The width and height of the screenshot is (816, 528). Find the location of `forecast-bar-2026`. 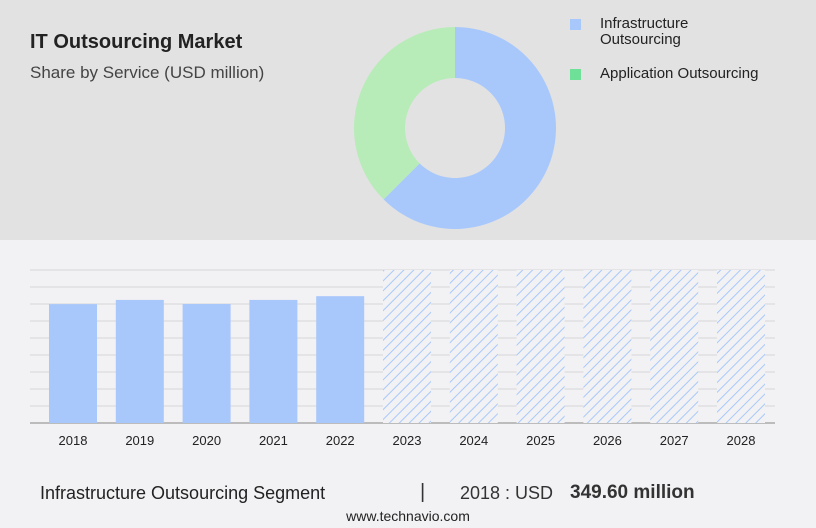

forecast-bar-2026 is located at coordinates (607, 346).